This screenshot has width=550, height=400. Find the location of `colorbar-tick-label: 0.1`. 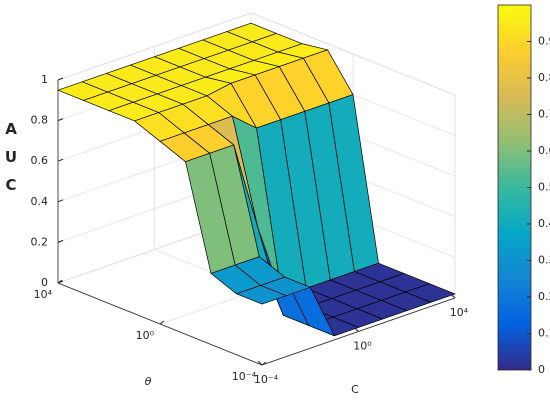

colorbar-tick-label: 0.1 is located at coordinates (544, 333).